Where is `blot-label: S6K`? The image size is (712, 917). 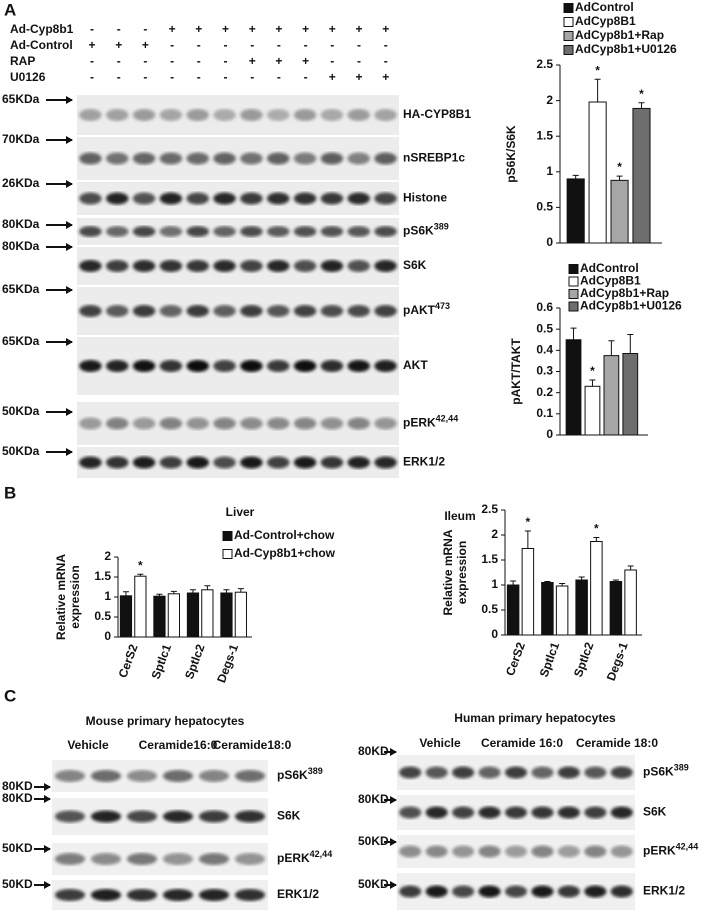 blot-label: S6K is located at coordinates (415, 265).